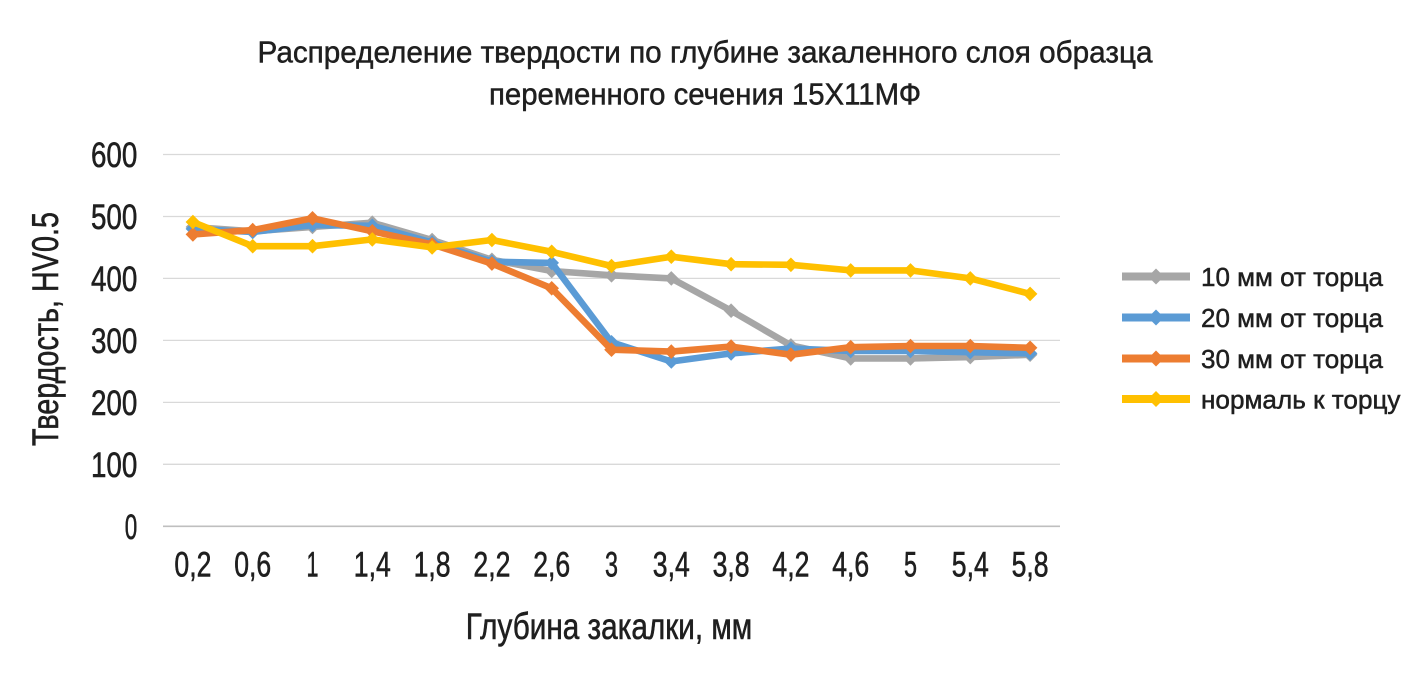  I want to click on svg-text: 300, so click(114, 341).